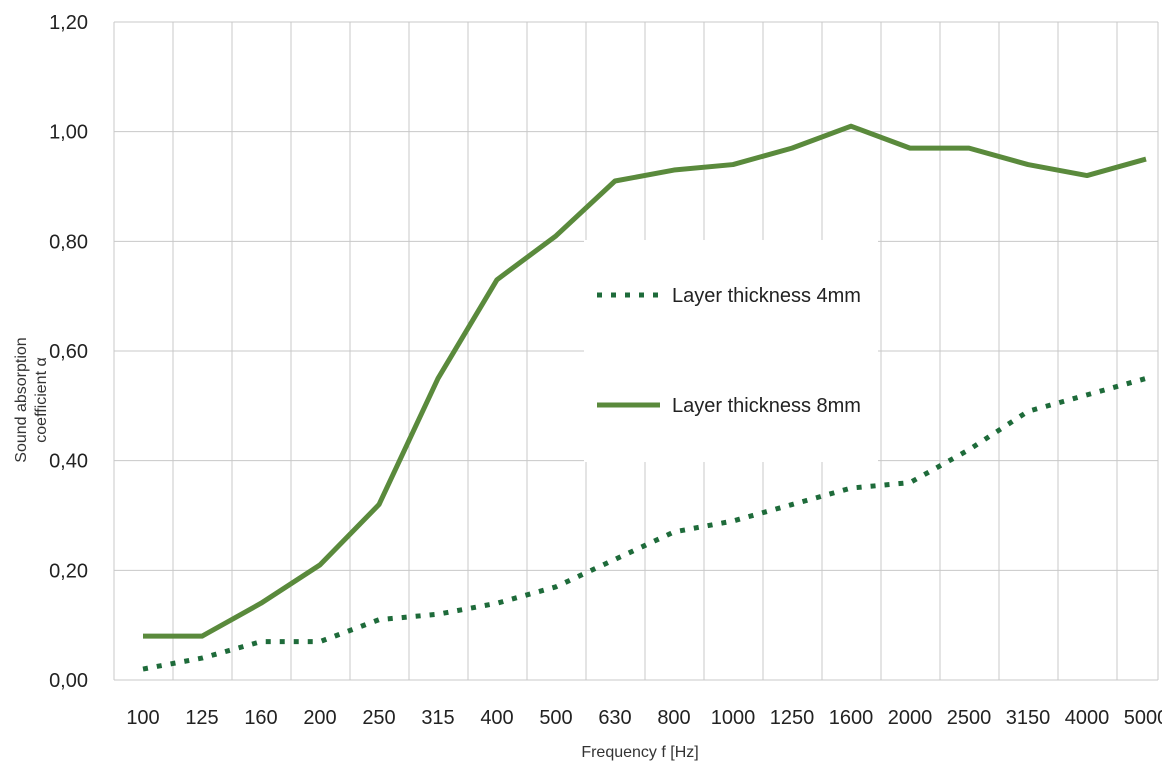 The image size is (1162, 765). I want to click on x-tick-label: 3150, so click(1028, 718).